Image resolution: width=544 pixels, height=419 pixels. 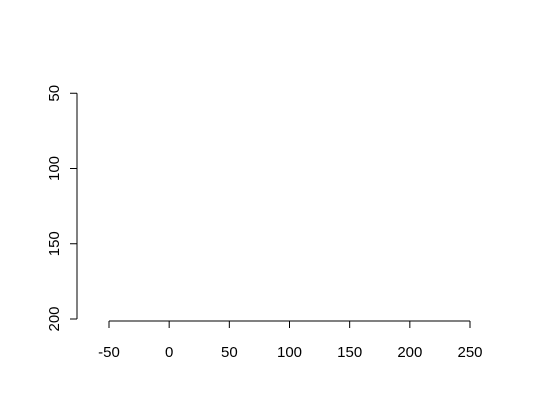 What do you see at coordinates (469, 352) in the screenshot?
I see `x-tick-label: 250` at bounding box center [469, 352].